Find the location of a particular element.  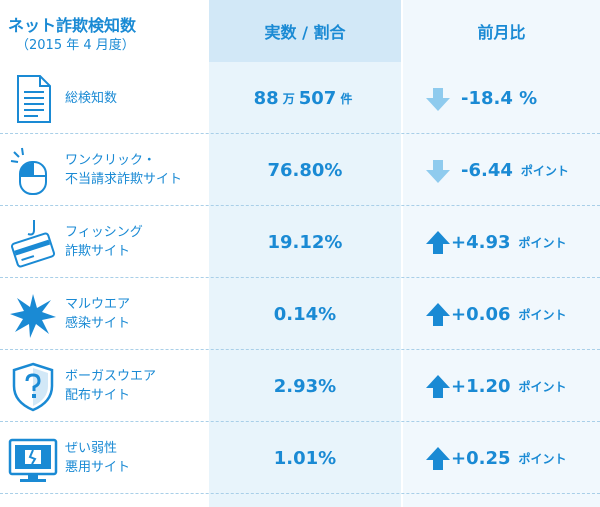

table-row: ボーガスウエア 配布サイト 2.93% +1.20 ポイント is located at coordinates (300, 386).